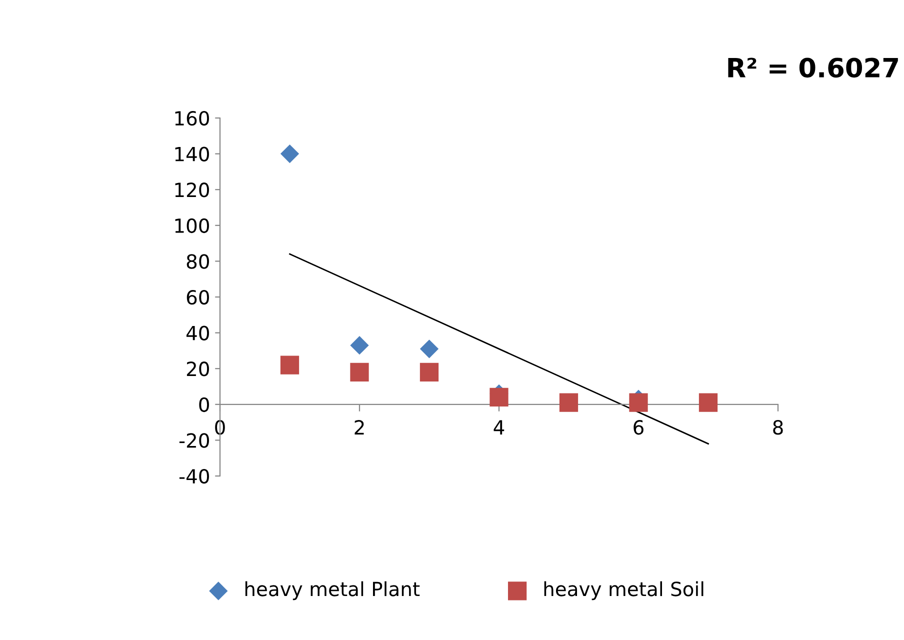  I want to click on x-tick-label: 6, so click(639, 427).